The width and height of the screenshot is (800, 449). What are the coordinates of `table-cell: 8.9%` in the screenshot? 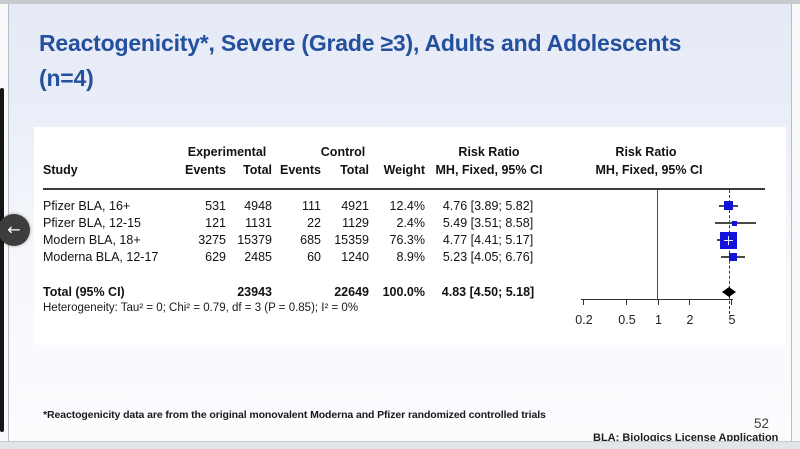 It's located at (411, 257).